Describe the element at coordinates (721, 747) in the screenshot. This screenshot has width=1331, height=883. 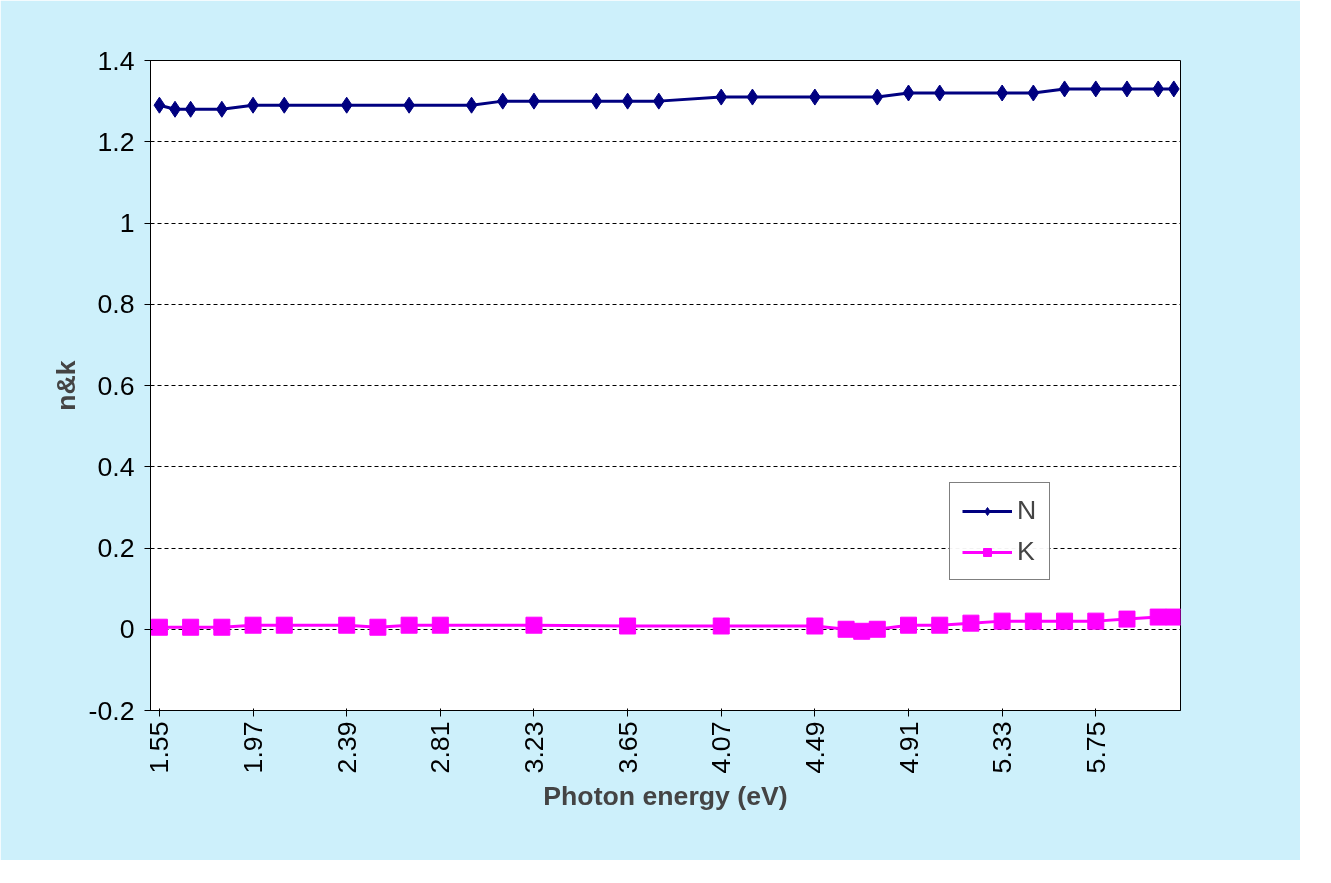
I see `x-tick-label: 4.07` at that location.